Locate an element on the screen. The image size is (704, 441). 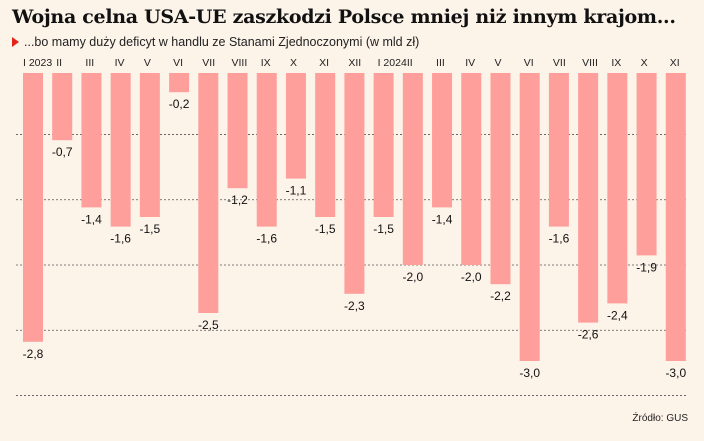
tick-label-4: V is located at coordinates (147, 63).